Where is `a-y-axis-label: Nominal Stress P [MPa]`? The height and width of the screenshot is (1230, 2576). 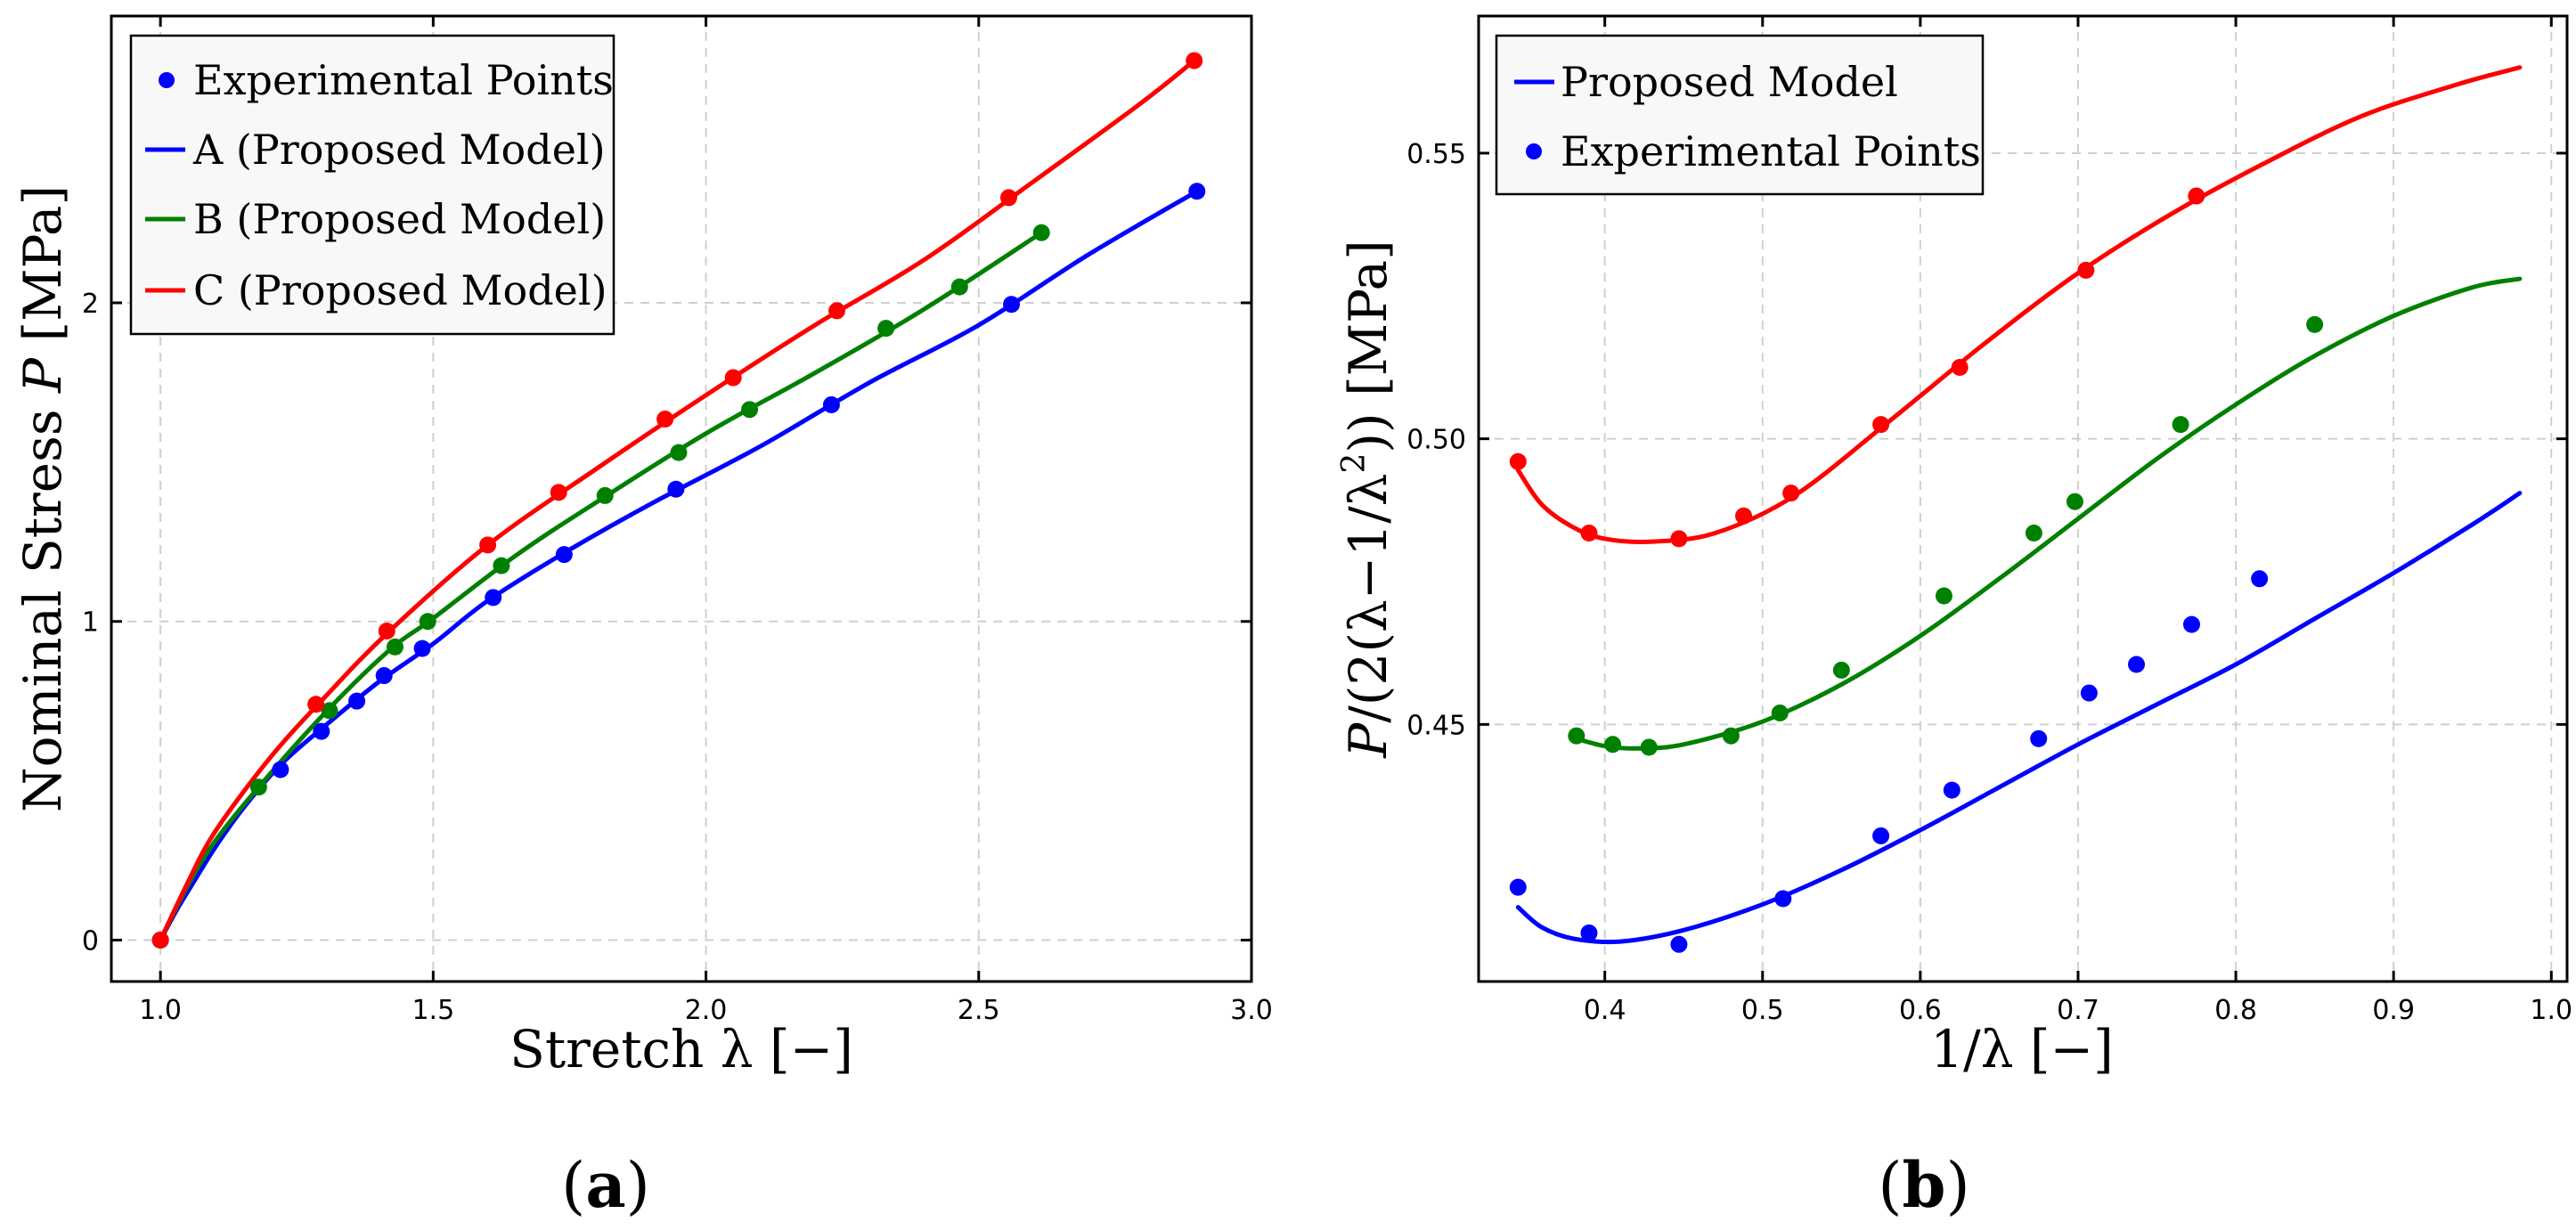
a-y-axis-label: Nominal Stress P [MPa] is located at coordinates (42, 499).